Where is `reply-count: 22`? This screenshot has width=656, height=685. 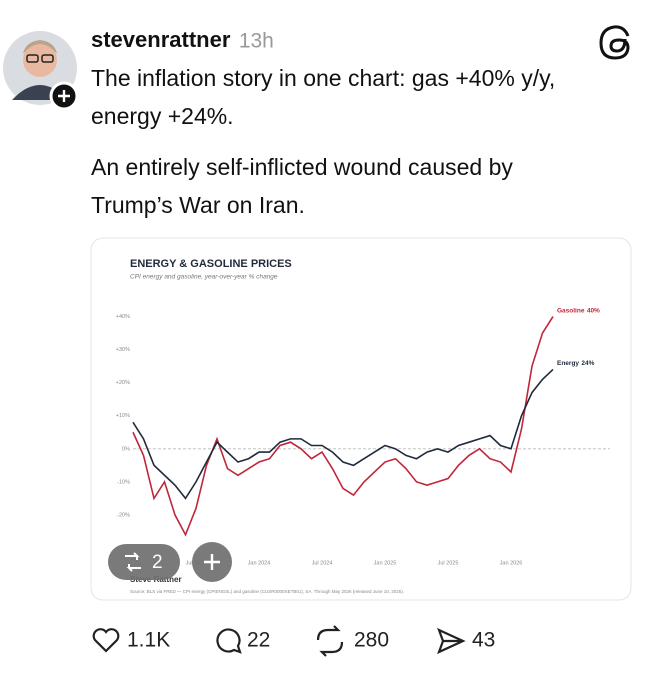 reply-count: 22 is located at coordinates (258, 640).